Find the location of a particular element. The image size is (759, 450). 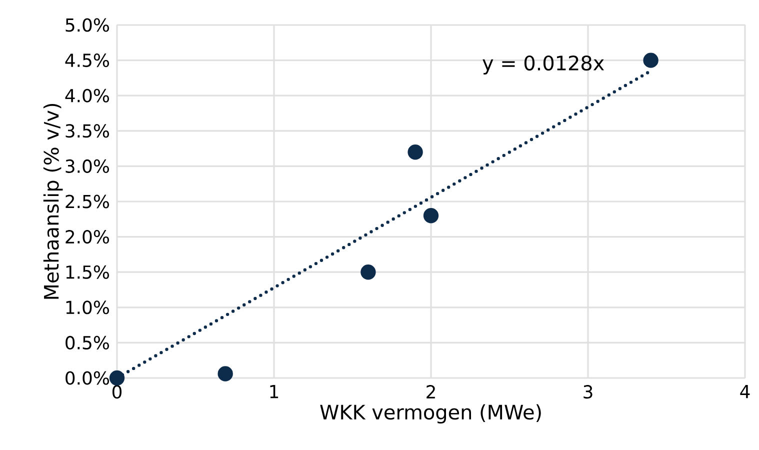

y-tick-label: 0.5% is located at coordinates (87, 343).